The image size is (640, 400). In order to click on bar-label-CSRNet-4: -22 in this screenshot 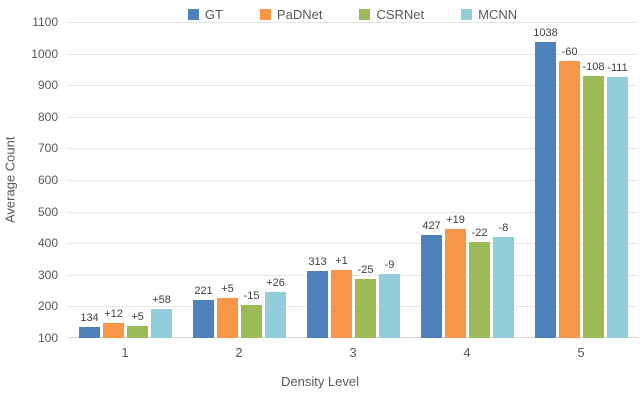, I will do `click(479, 233)`.